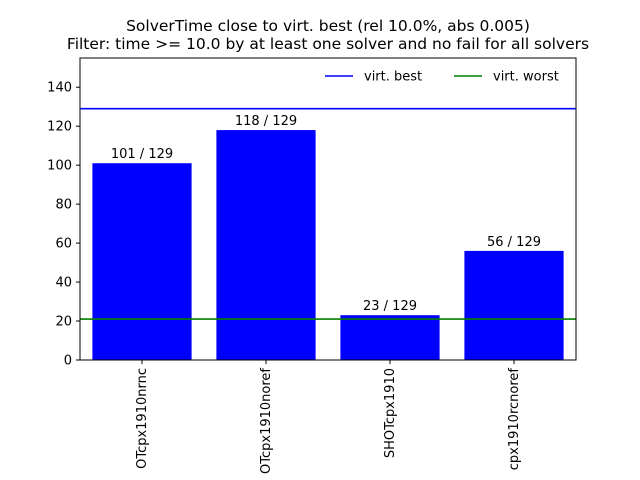 The image size is (640, 480). I want to click on bar-value-label-0: 101 / 129, so click(142, 154).